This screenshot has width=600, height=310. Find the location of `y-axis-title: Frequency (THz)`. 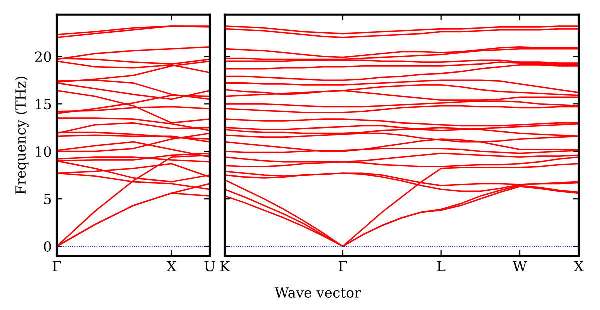

y-axis-title: Frequency (THz) is located at coordinates (22, 135).